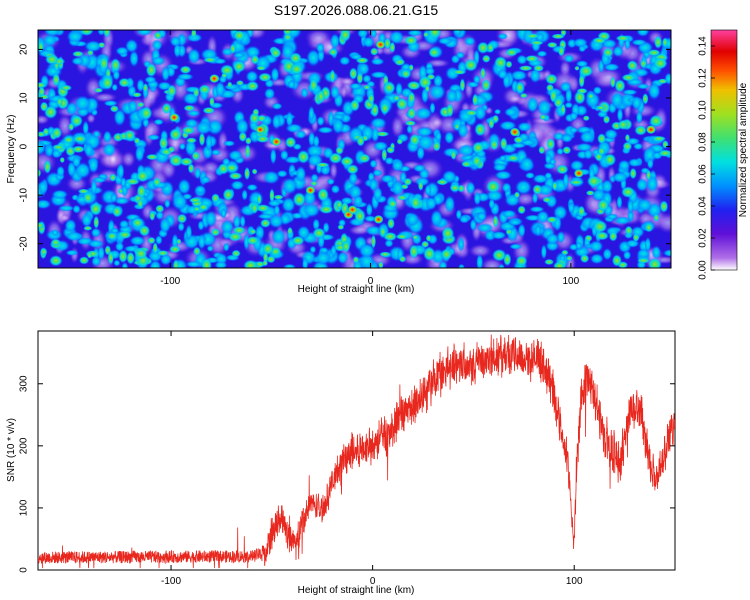  Describe the element at coordinates (371, 281) in the screenshot. I see `x-tick-label: 0` at that location.